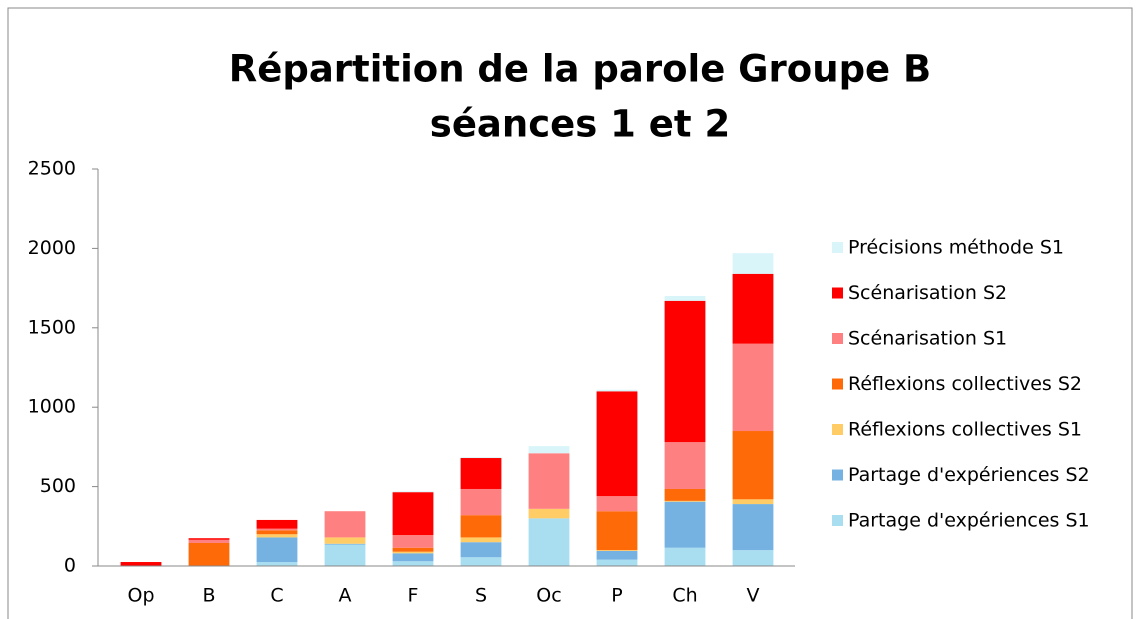 This screenshot has width=1140, height=619. I want to click on x-tick-label: Oc, so click(548, 596).